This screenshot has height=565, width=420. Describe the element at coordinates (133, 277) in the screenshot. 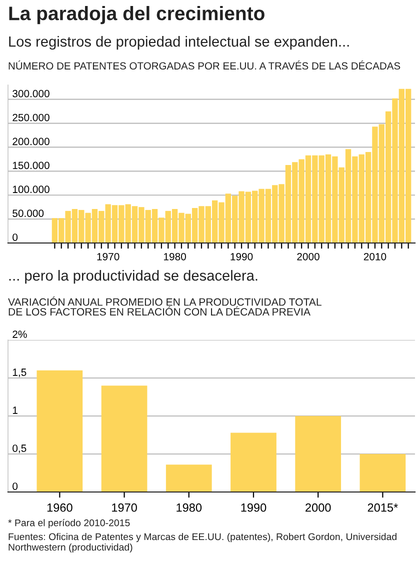

I see `chart-title: ... pero la productividad se desacelera.` at that location.